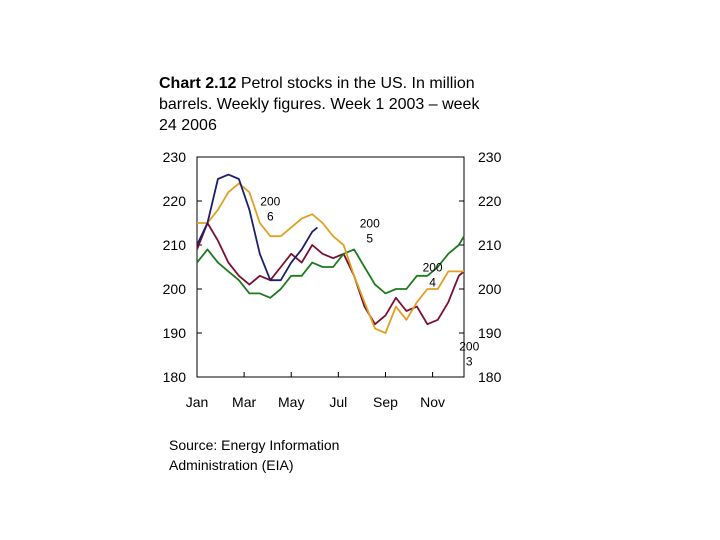 The width and height of the screenshot is (720, 540). Describe the element at coordinates (490, 245) in the screenshot. I see `y-tick-label-right: 210` at that location.